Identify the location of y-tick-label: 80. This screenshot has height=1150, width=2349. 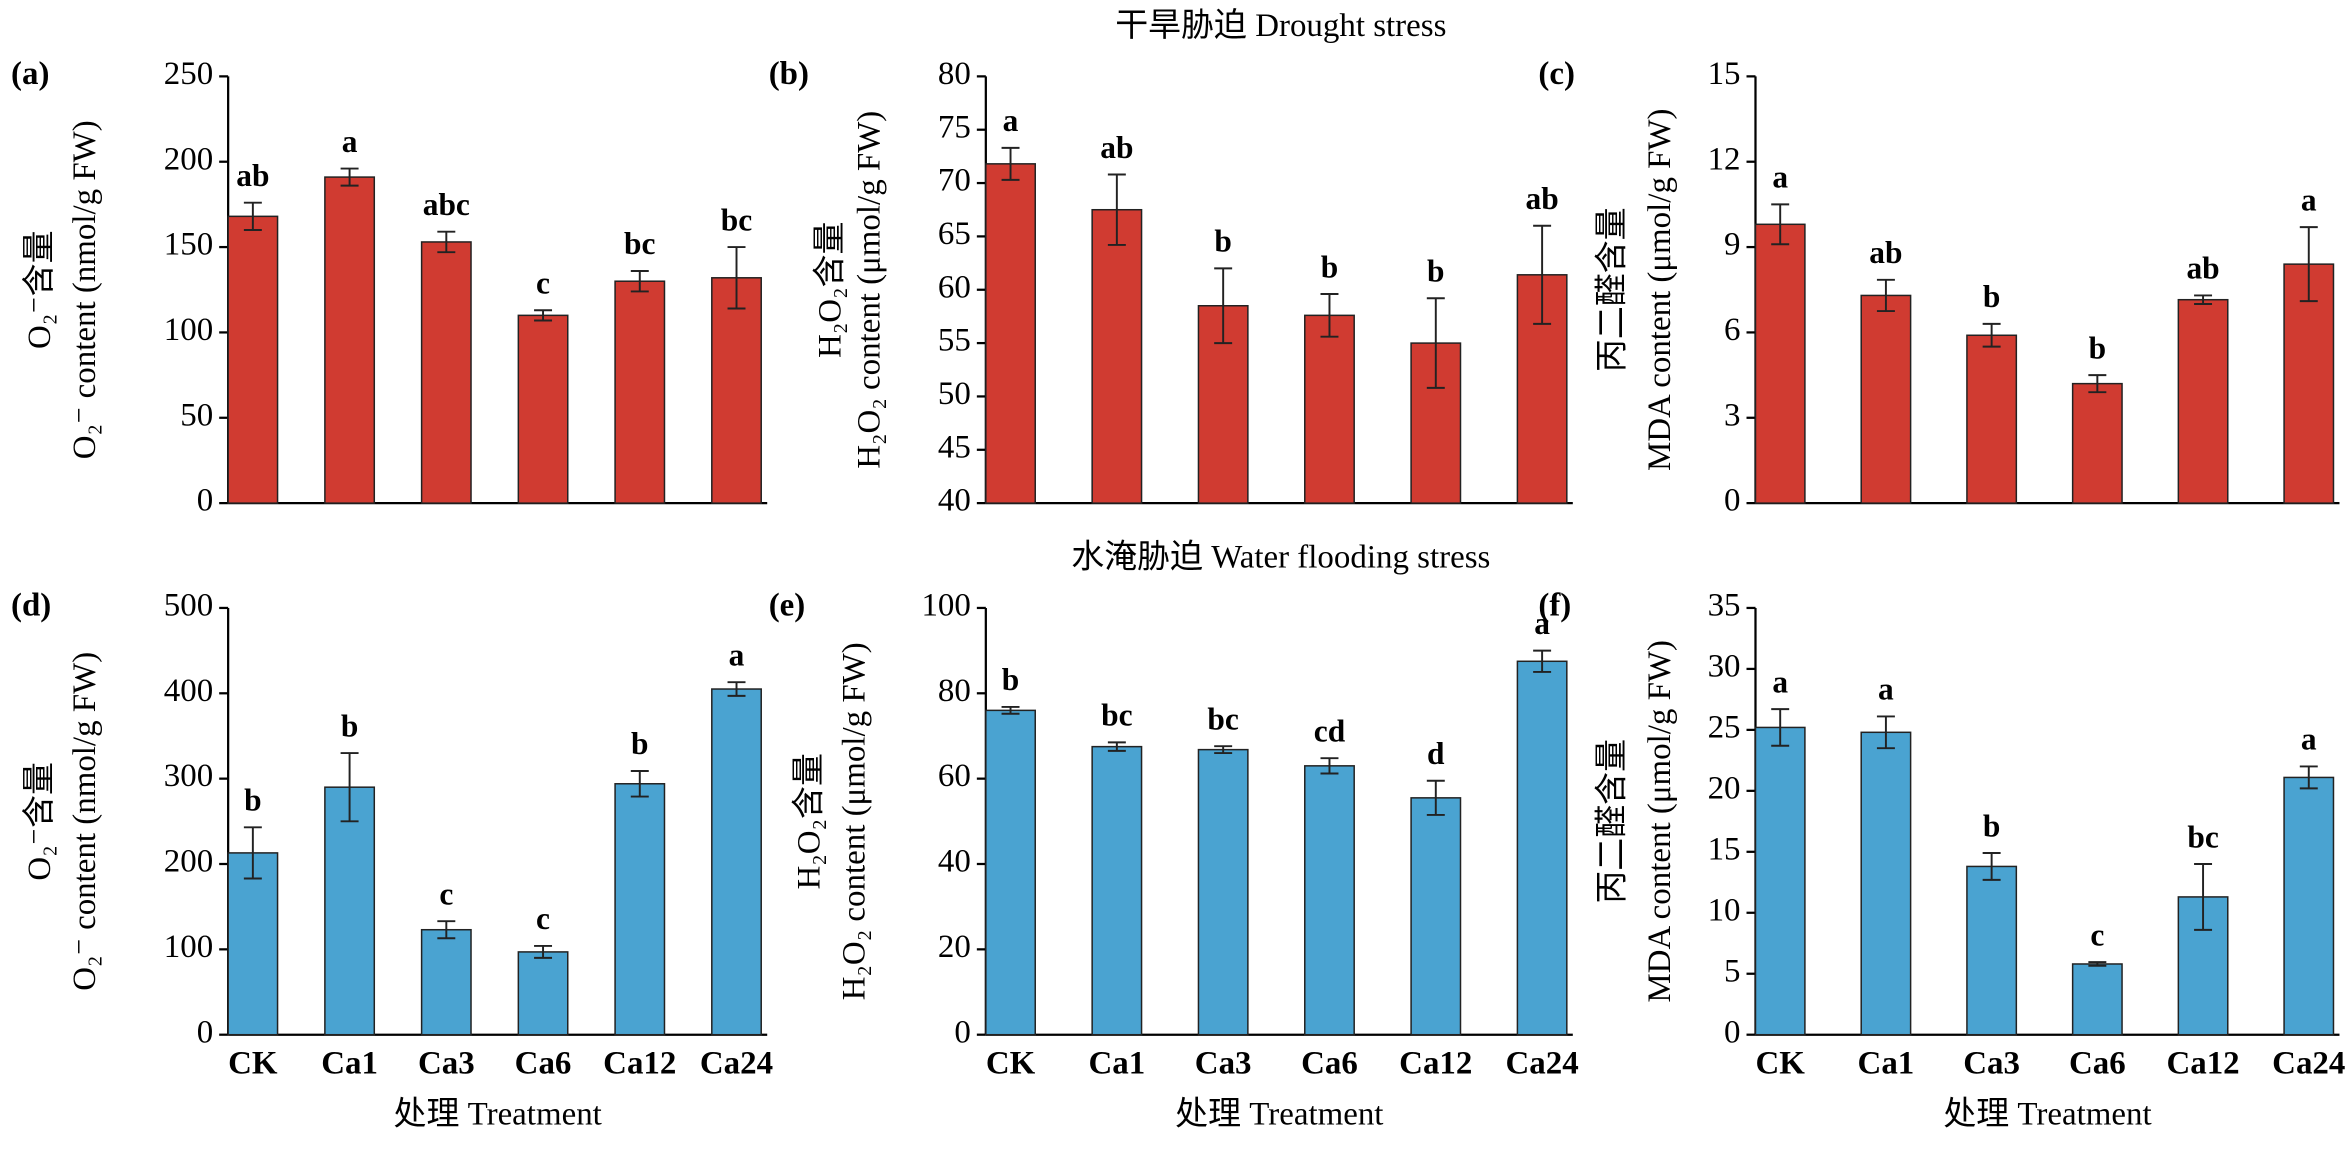
(954, 74).